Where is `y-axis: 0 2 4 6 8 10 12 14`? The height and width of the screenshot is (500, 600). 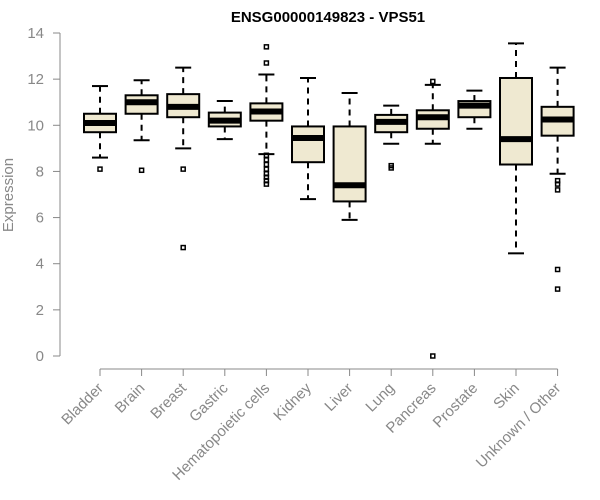
y-axis: 0 2 4 6 8 10 12 14 is located at coordinates (44, 195).